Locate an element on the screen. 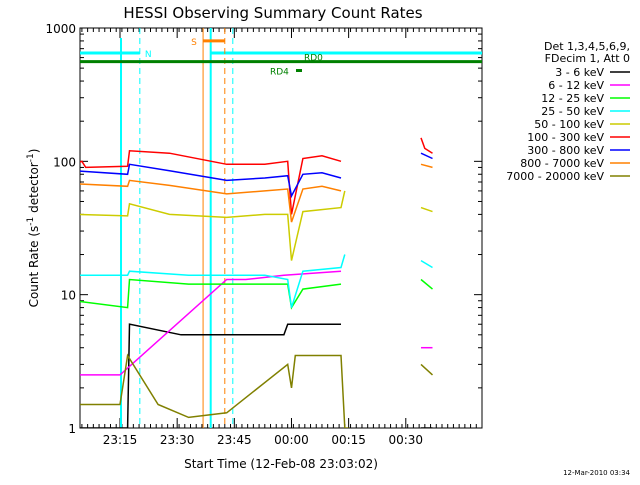 This screenshot has width=640, height=485. y-tick-label: 1000 is located at coordinates (60, 29).